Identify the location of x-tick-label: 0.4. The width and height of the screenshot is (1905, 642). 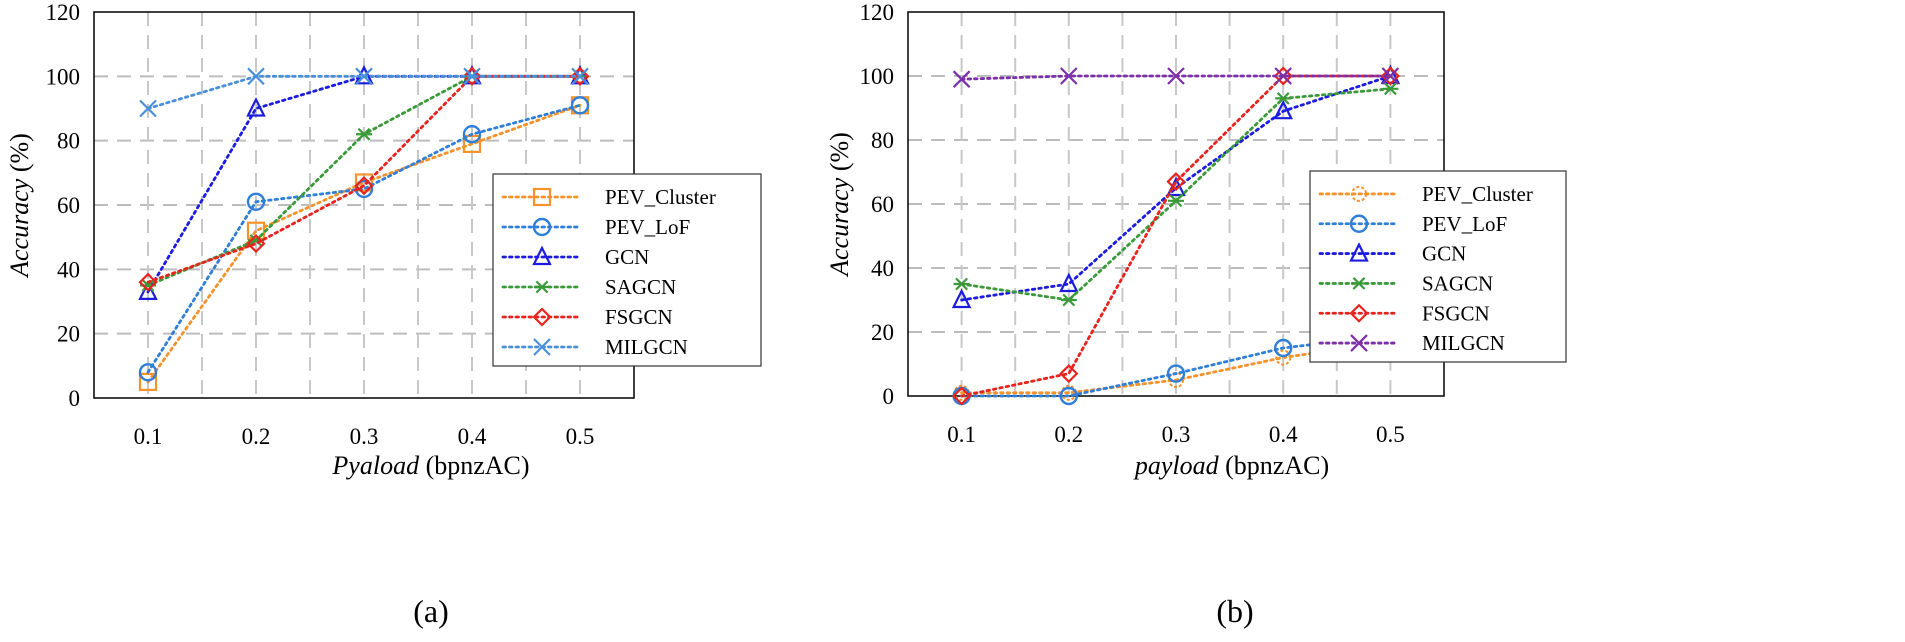
(472, 436).